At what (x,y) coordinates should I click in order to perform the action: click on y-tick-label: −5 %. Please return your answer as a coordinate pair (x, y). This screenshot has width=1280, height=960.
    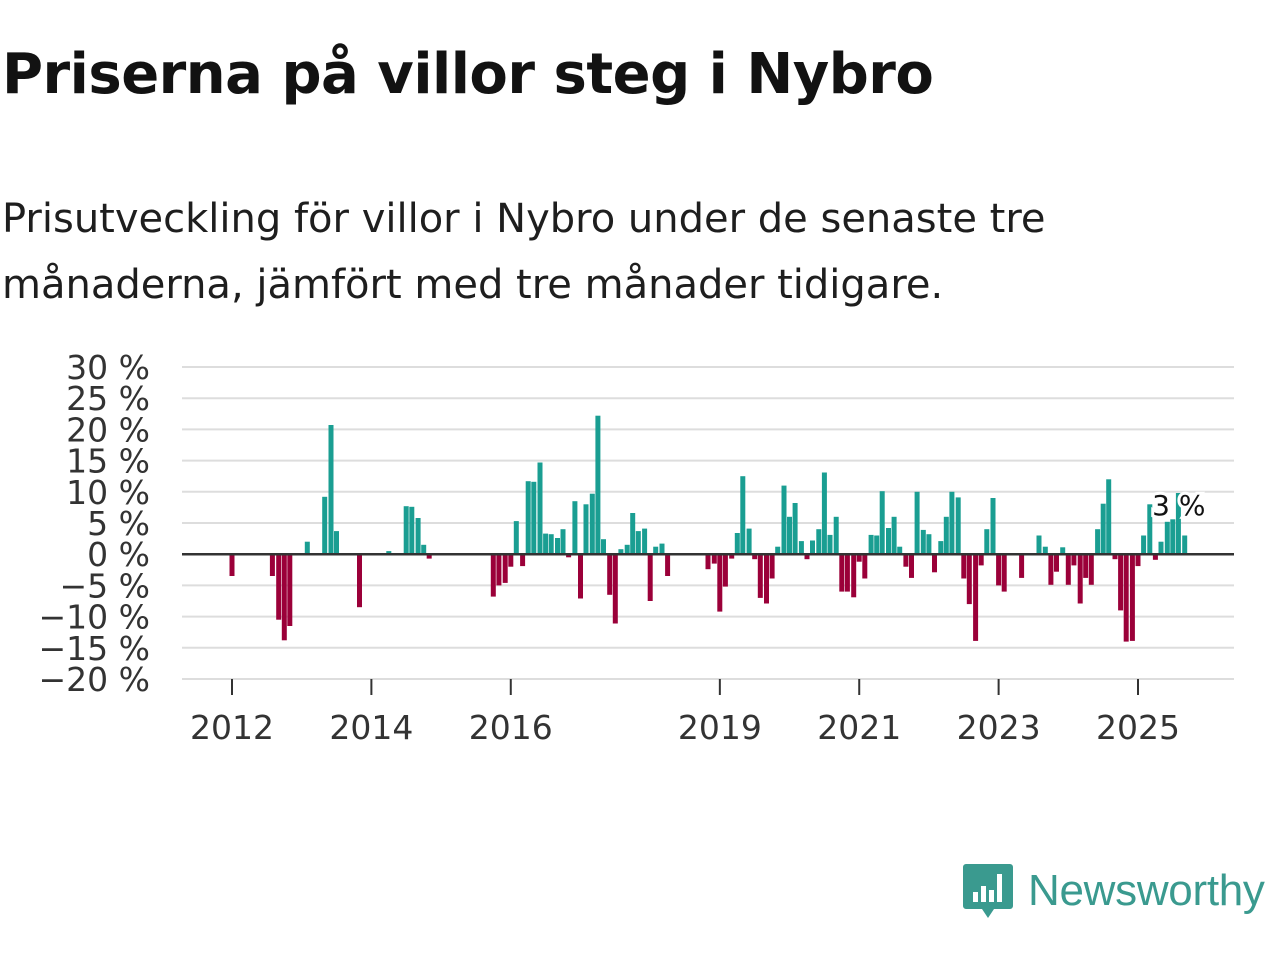
    Looking at the image, I should click on (105, 585).